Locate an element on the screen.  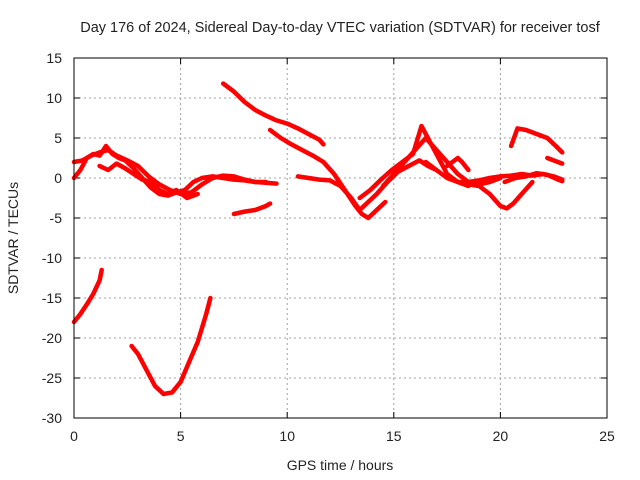
x-tick-label: 20 is located at coordinates (501, 436).